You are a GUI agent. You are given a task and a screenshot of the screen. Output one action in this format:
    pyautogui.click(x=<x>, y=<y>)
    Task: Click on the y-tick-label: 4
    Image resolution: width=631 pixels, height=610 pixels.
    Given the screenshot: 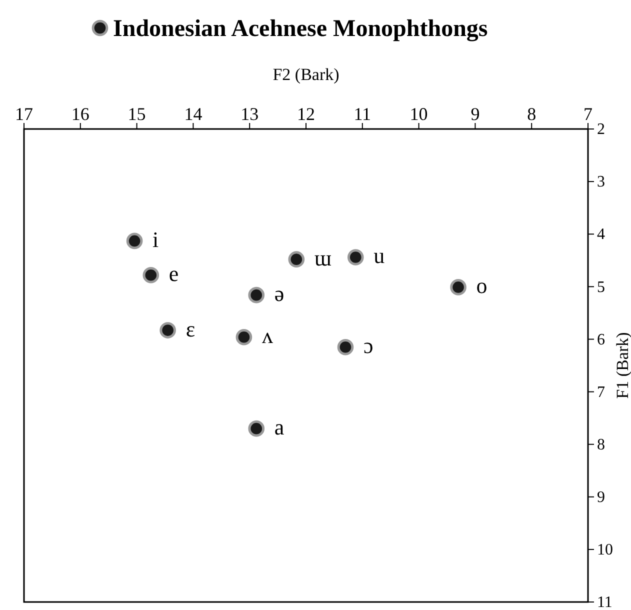 What is the action you would take?
    pyautogui.click(x=601, y=235)
    